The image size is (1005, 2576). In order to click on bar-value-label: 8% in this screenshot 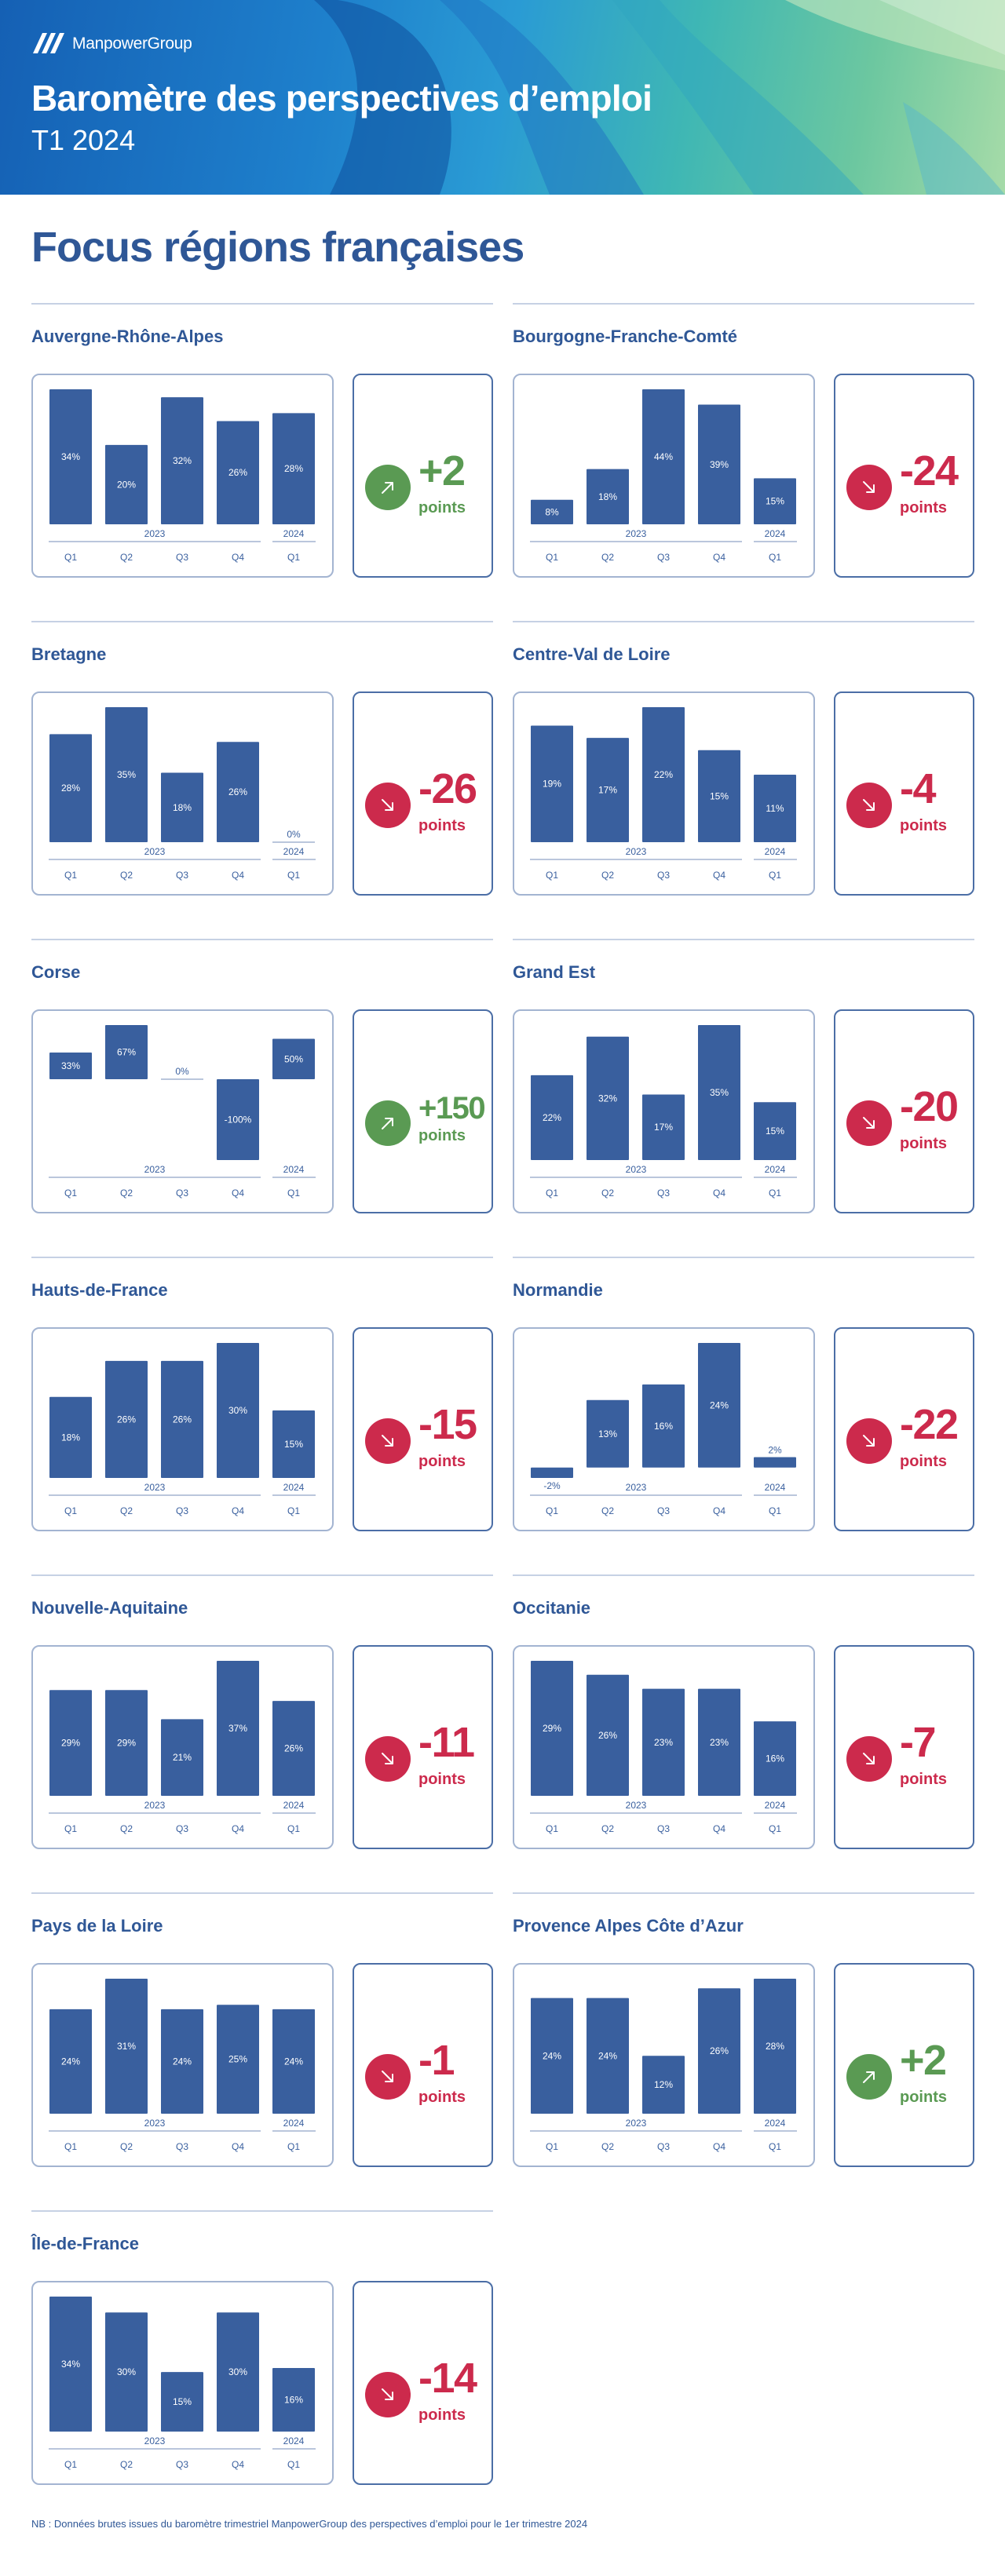, I will do `click(552, 512)`.